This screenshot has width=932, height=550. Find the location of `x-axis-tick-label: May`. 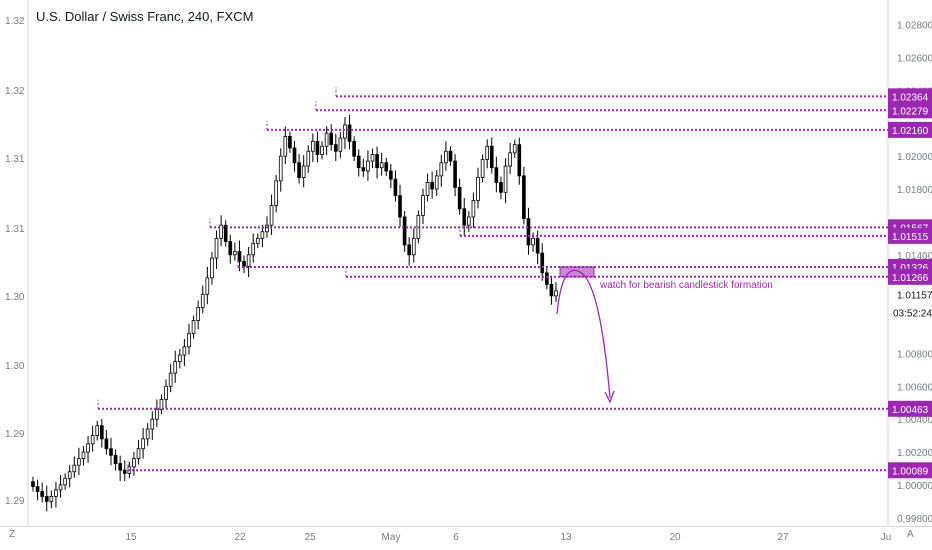

x-axis-tick-label: May is located at coordinates (391, 537).